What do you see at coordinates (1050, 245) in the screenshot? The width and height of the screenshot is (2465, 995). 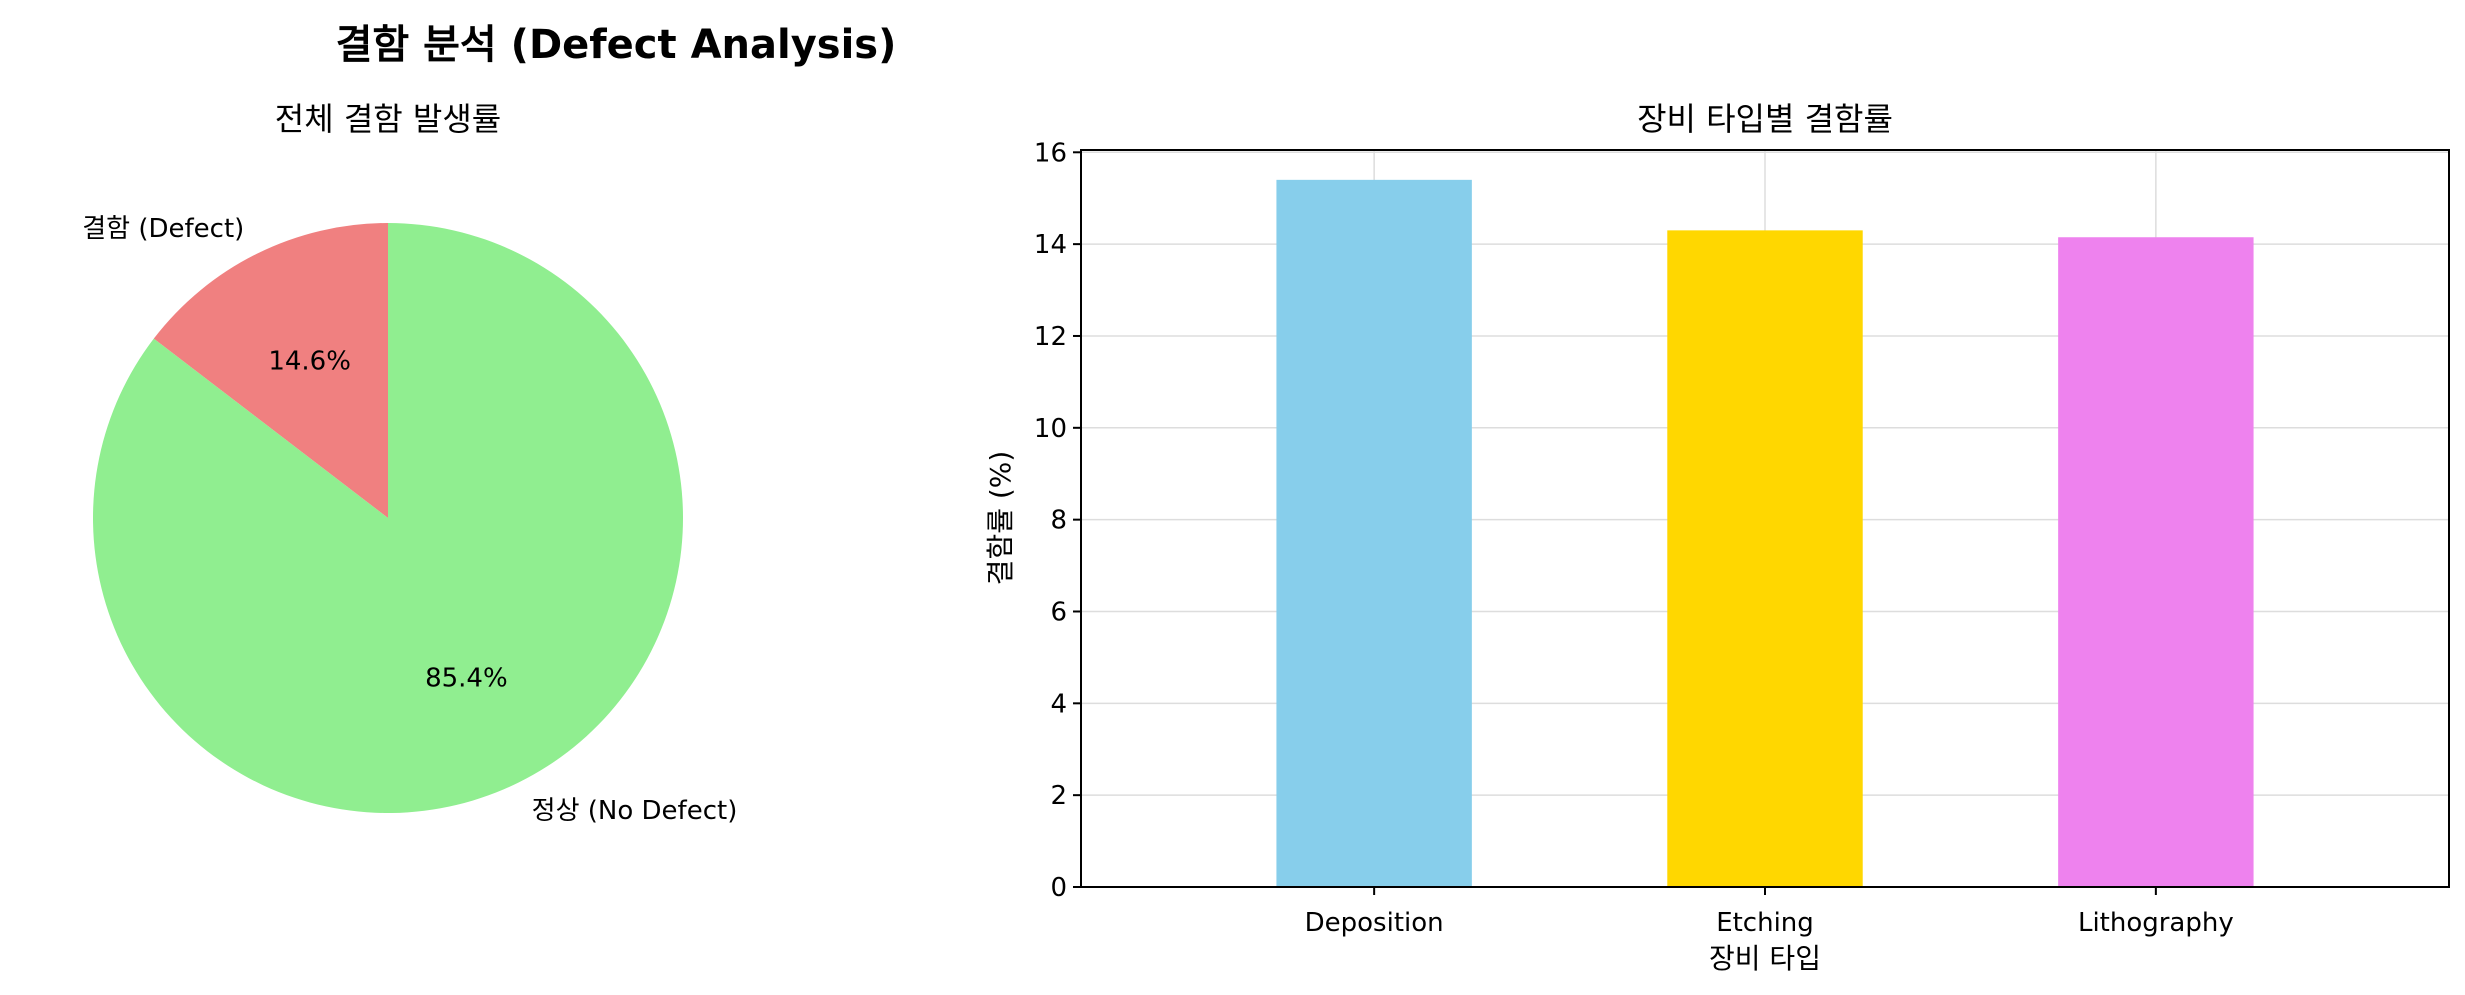 I see `y-tick-label: 14` at bounding box center [1050, 245].